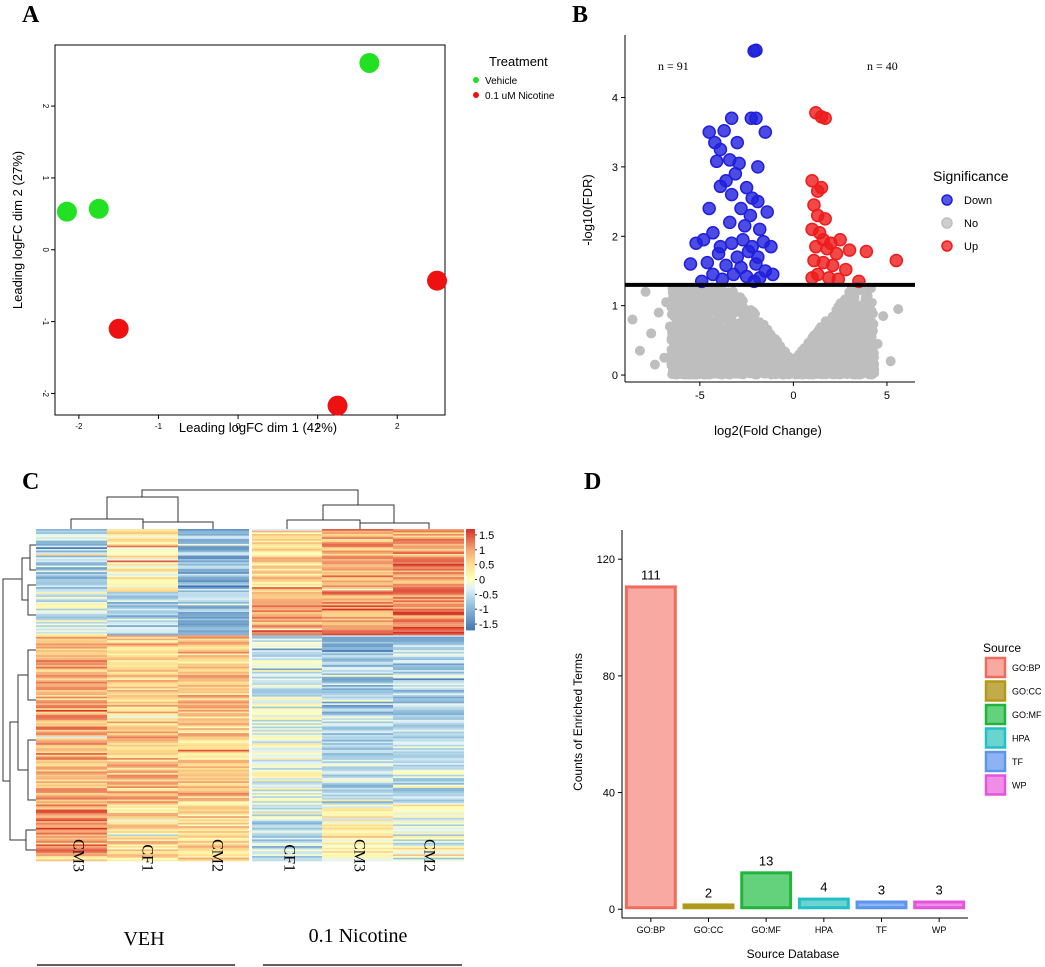 The width and height of the screenshot is (1045, 967). I want to click on volcano-count-up: n = 40, so click(882, 66).